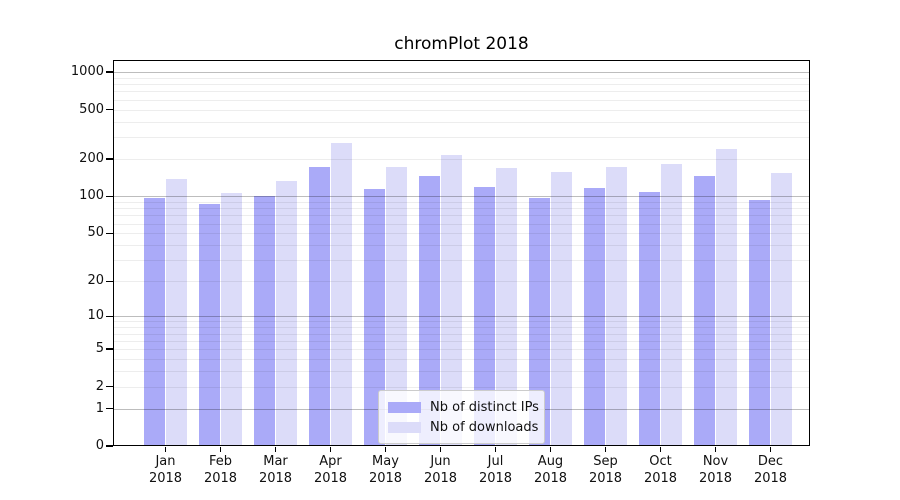 The width and height of the screenshot is (900, 500). I want to click on x-tick-month: Feb, so click(220, 461).